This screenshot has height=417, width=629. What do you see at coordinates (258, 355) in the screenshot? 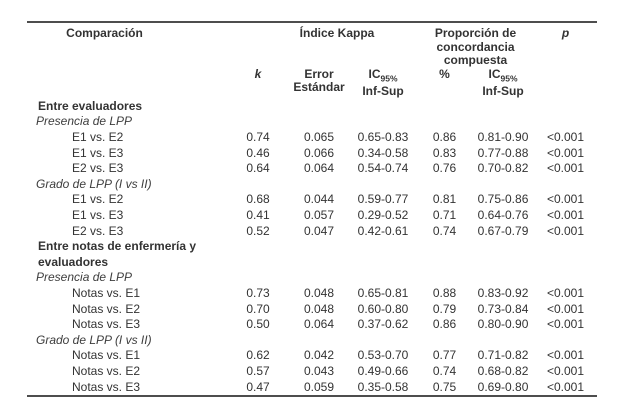
I see `k-value: 0.62` at bounding box center [258, 355].